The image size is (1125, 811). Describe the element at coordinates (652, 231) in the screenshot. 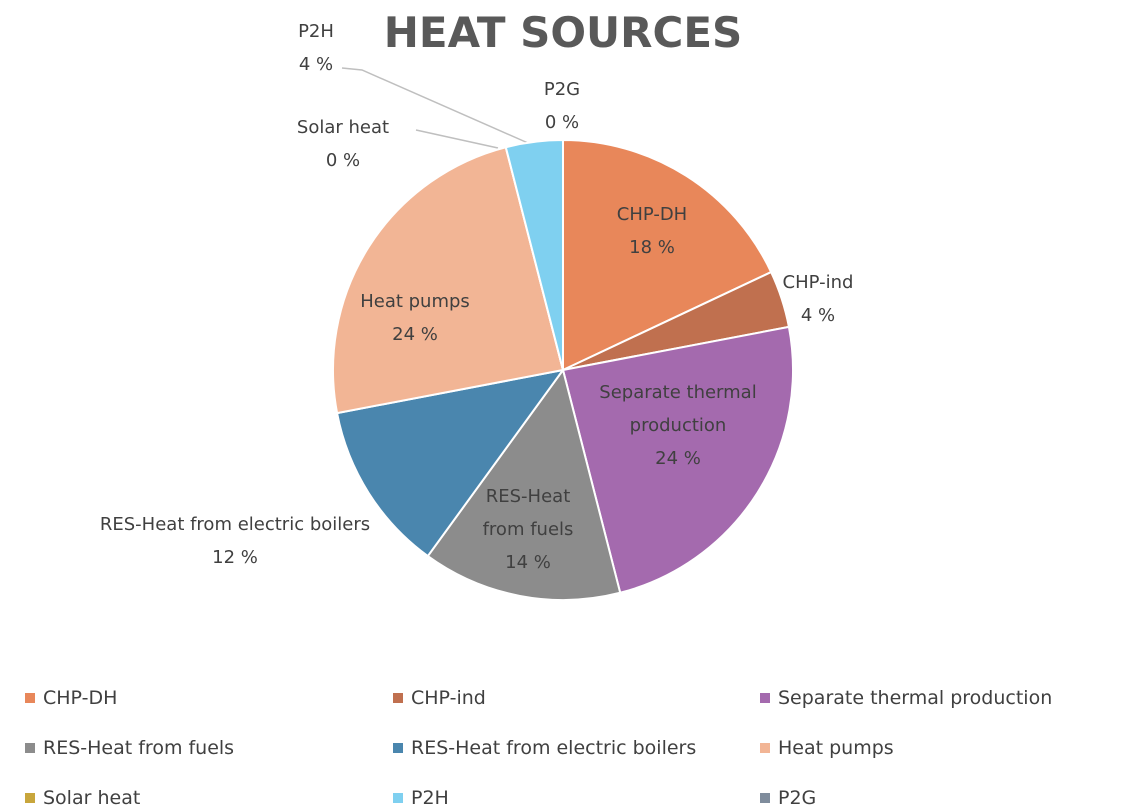

I see `data-label: CHP-DH 18 %` at that location.